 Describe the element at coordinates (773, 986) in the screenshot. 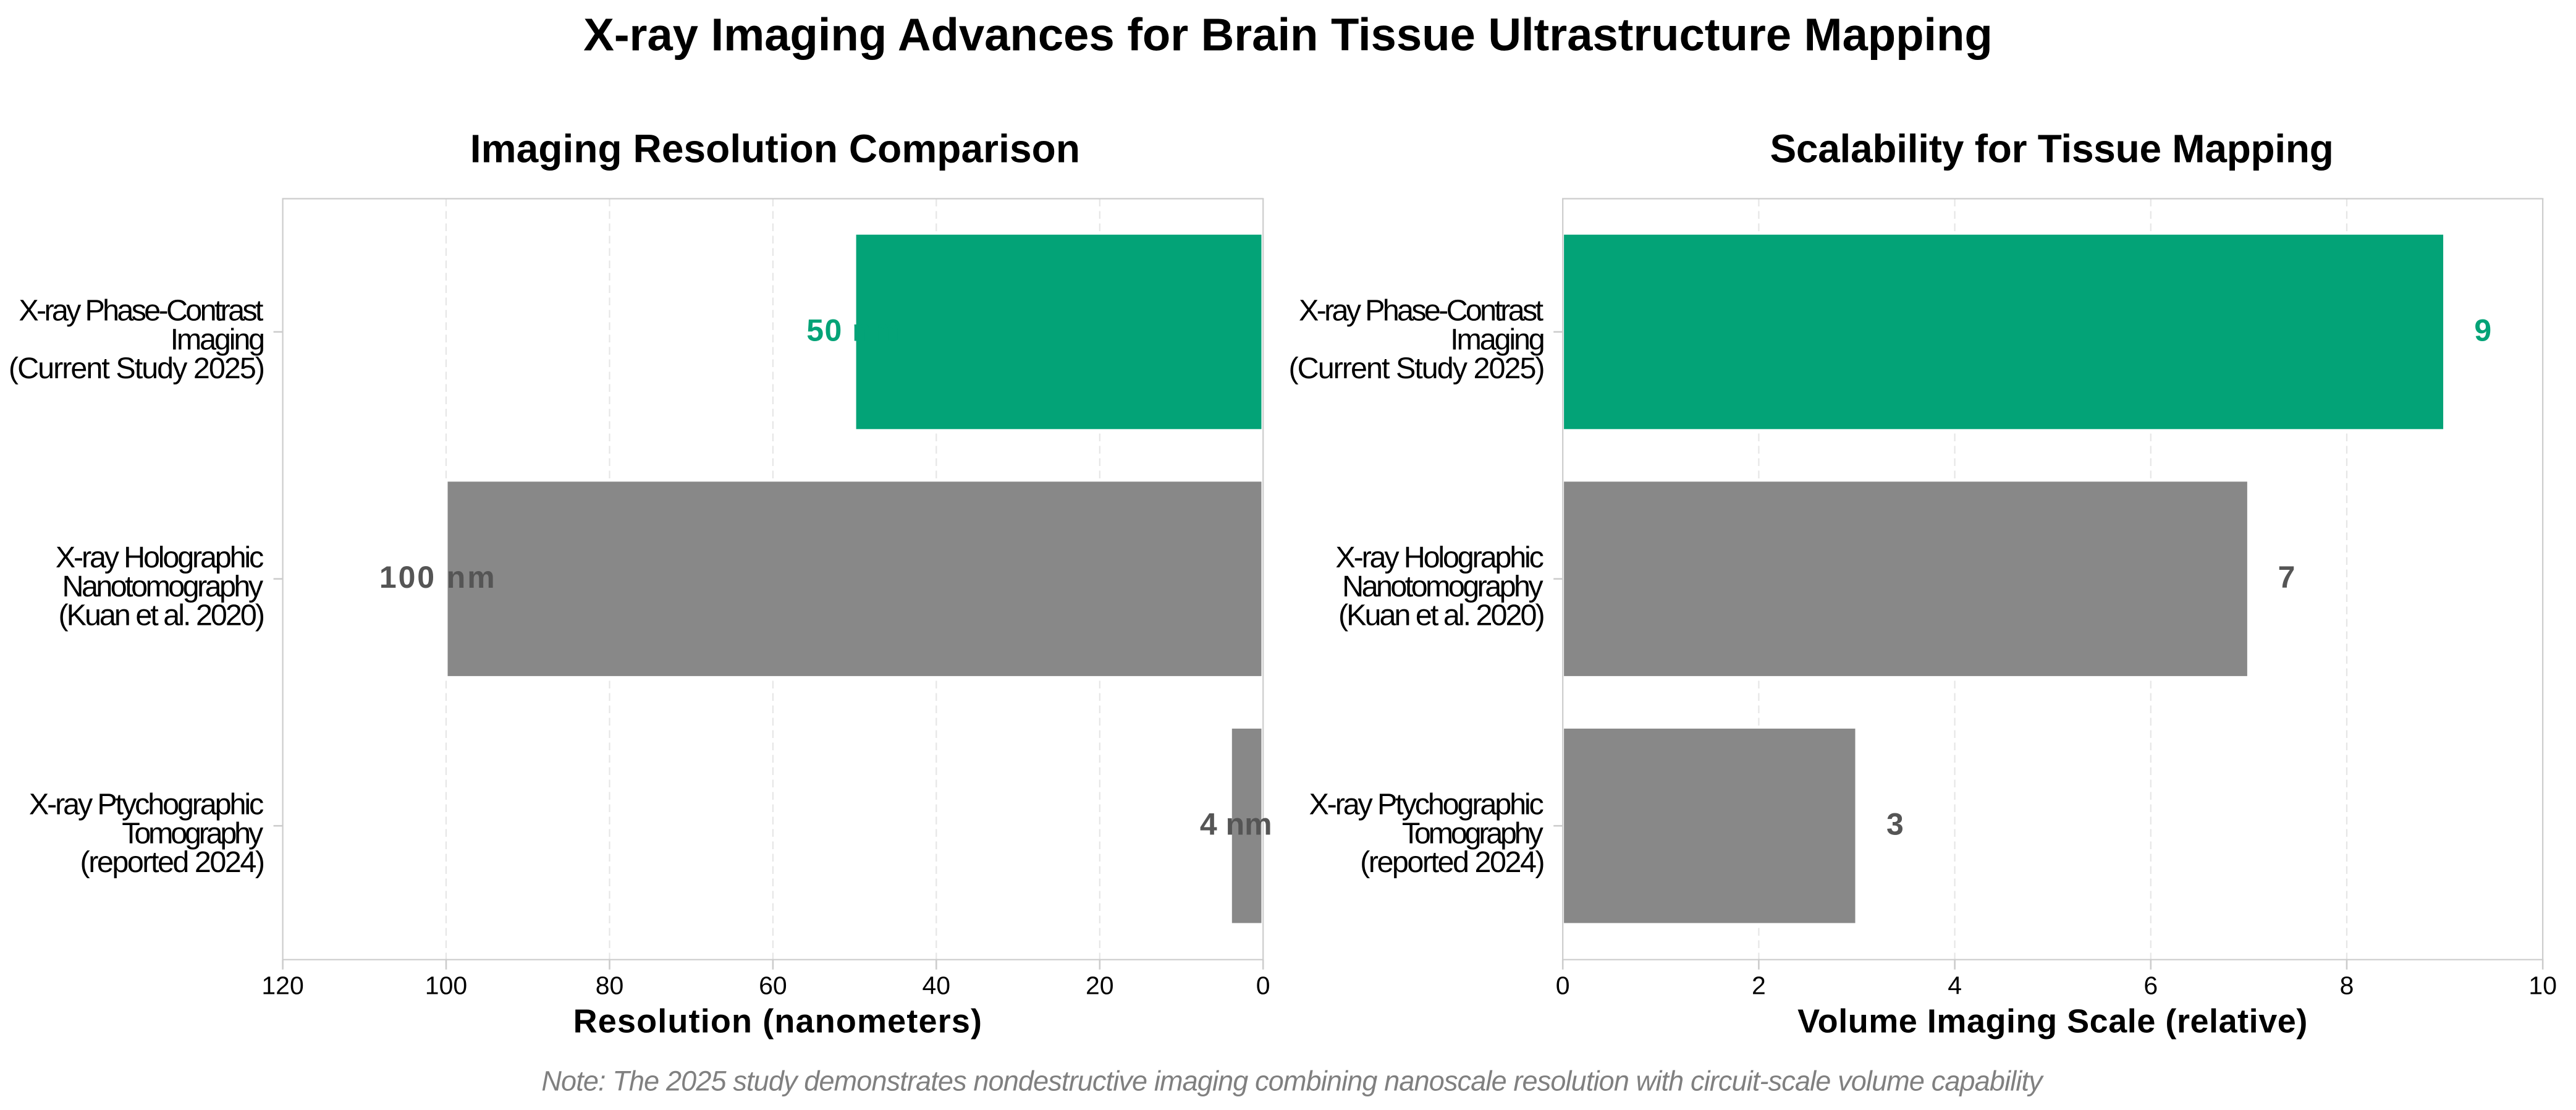

I see `svg-text: 60` at that location.